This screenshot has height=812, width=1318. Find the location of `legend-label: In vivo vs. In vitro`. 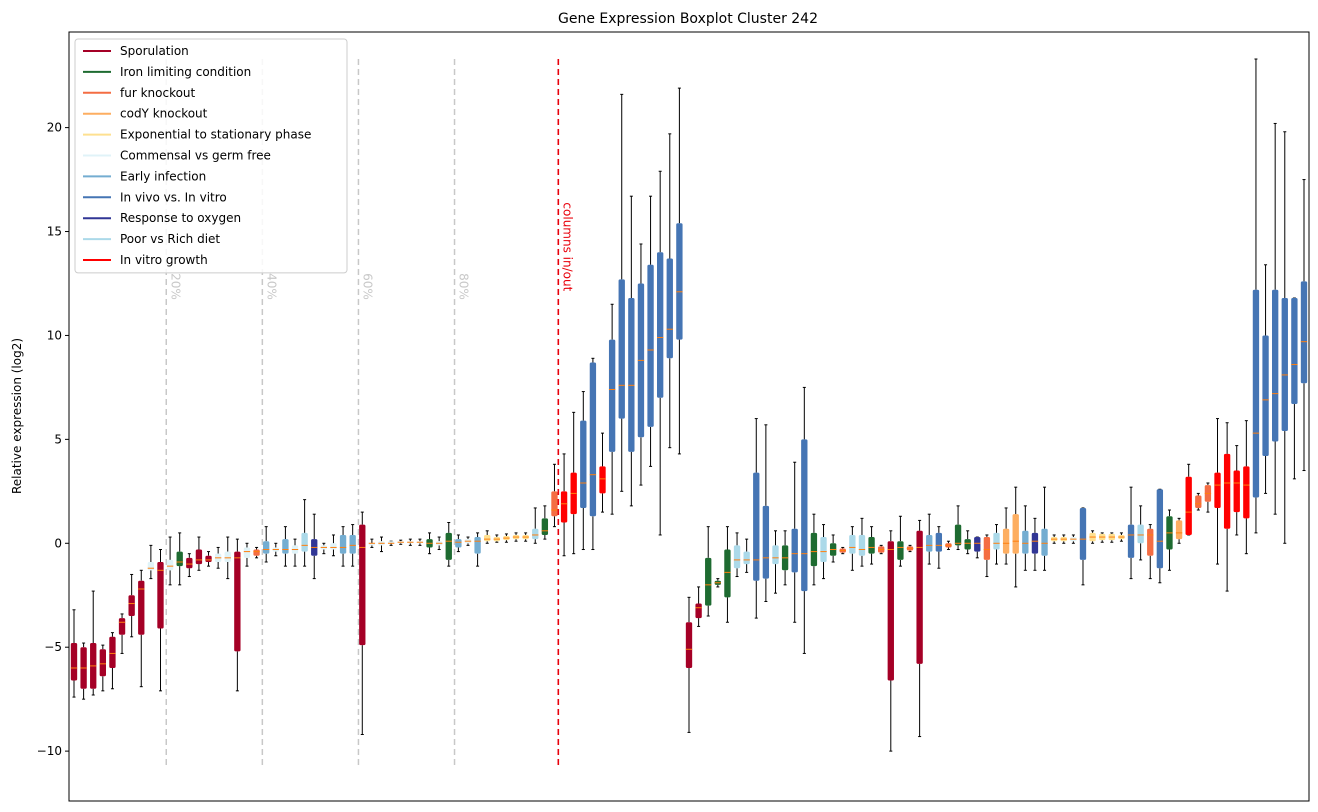

legend-label: In vivo vs. In vitro is located at coordinates (173, 197).